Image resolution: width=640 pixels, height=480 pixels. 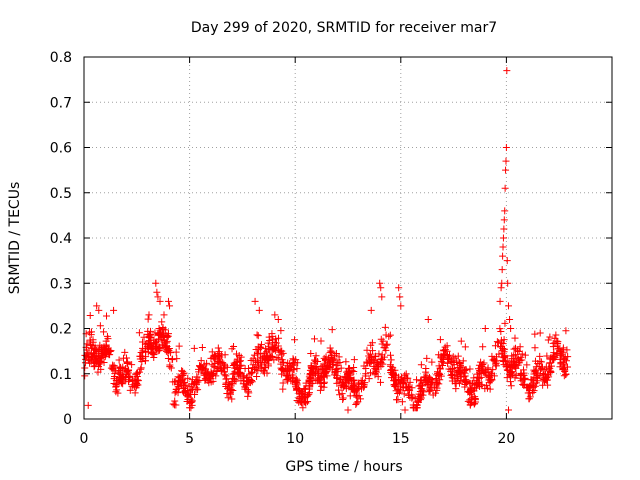 What do you see at coordinates (295, 439) in the screenshot?
I see `x-tick-label: 10` at bounding box center [295, 439].